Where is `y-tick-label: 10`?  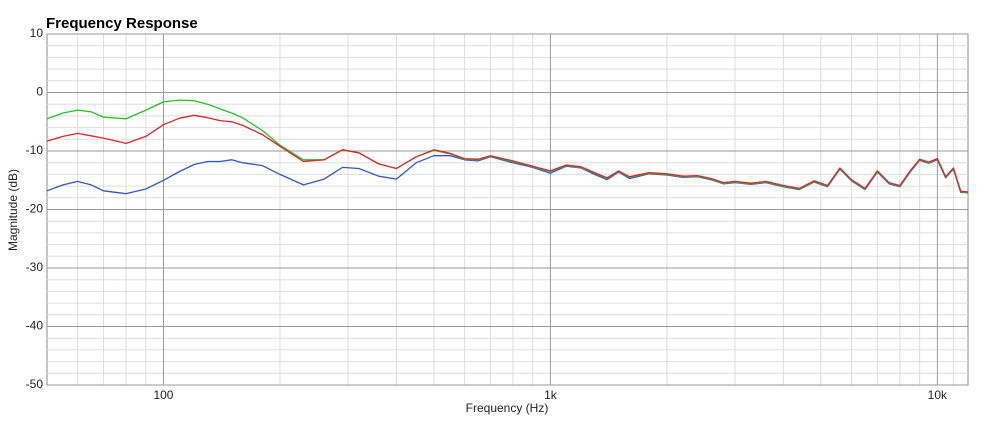 y-tick-label: 10 is located at coordinates (37, 33).